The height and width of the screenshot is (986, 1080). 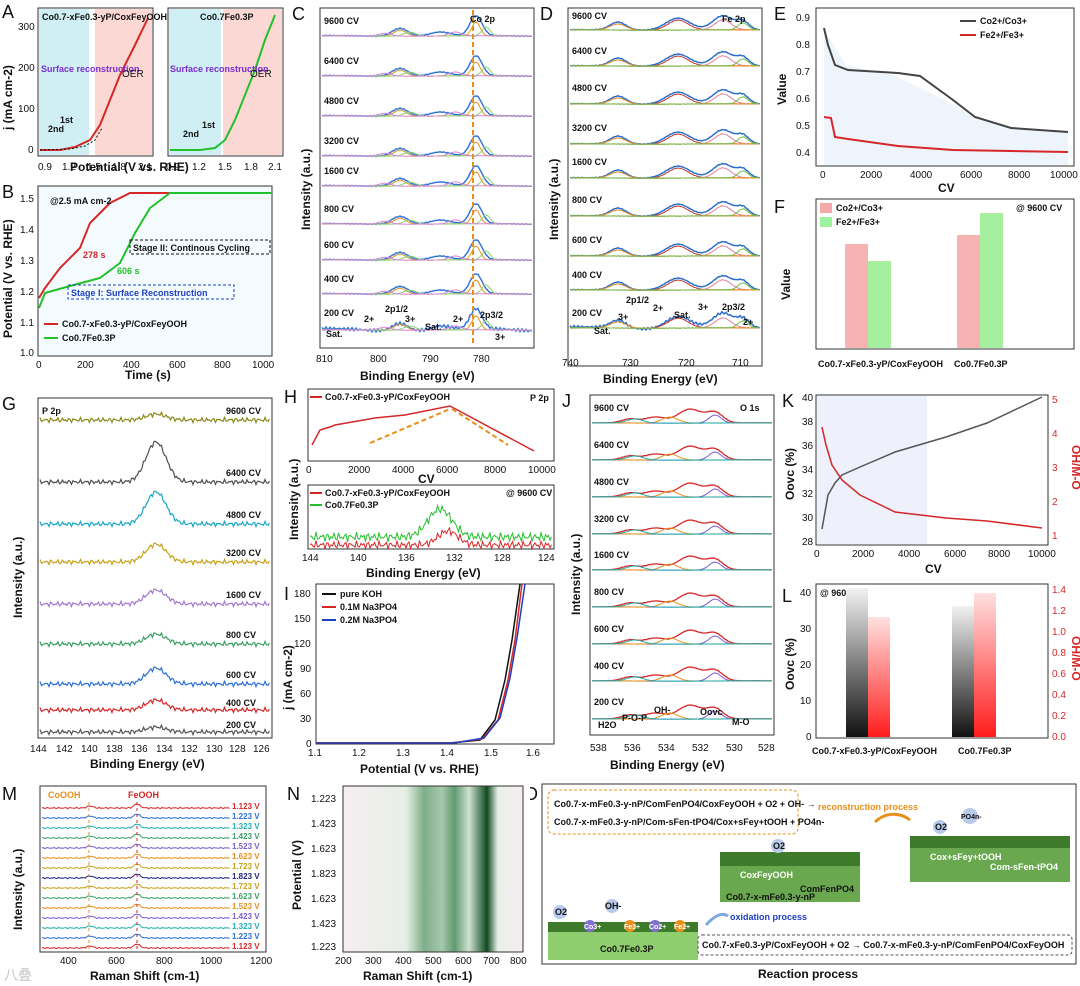 I want to click on panel-k-ylabel-left: Oovc (%), so click(x=790, y=474).